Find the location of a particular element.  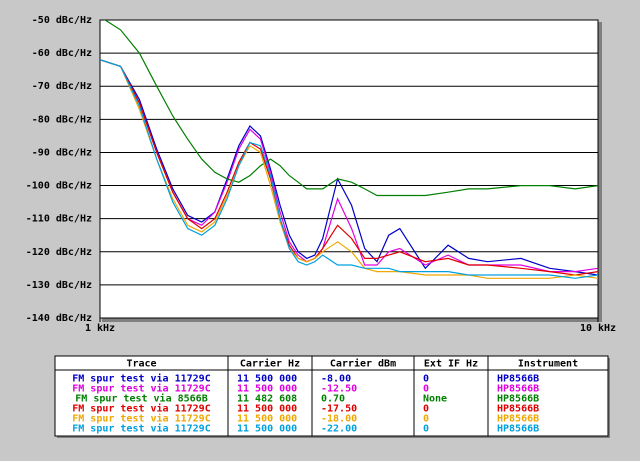

y-tick-label: -100 dBc/Hz is located at coordinates (59, 186).